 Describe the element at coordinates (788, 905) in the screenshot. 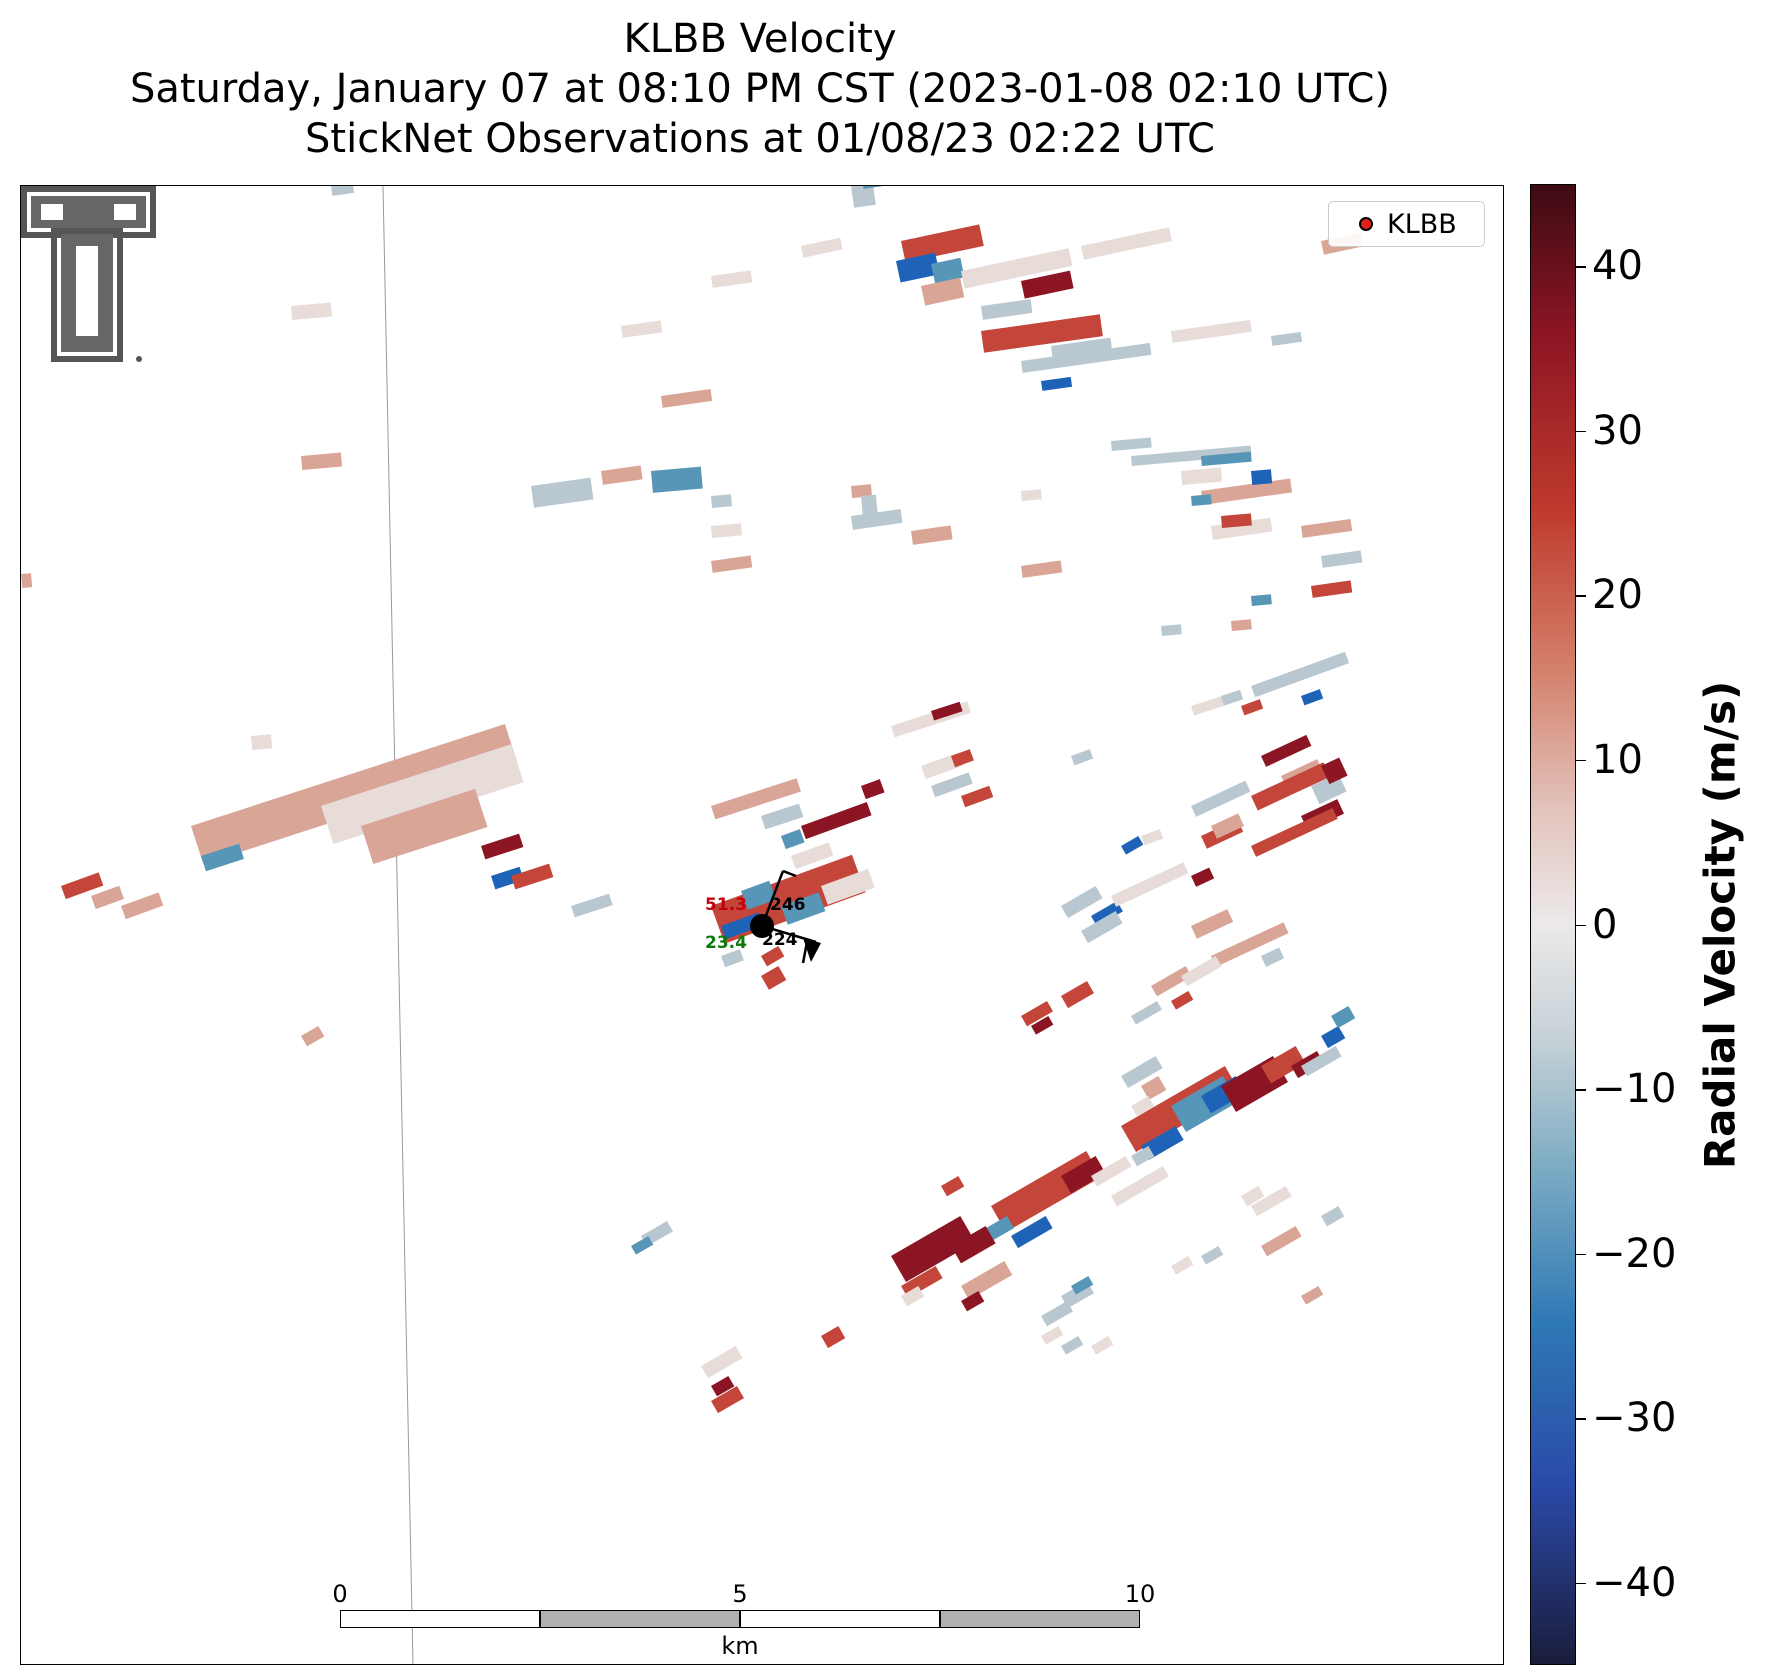

I see `station-value-top: 246` at that location.